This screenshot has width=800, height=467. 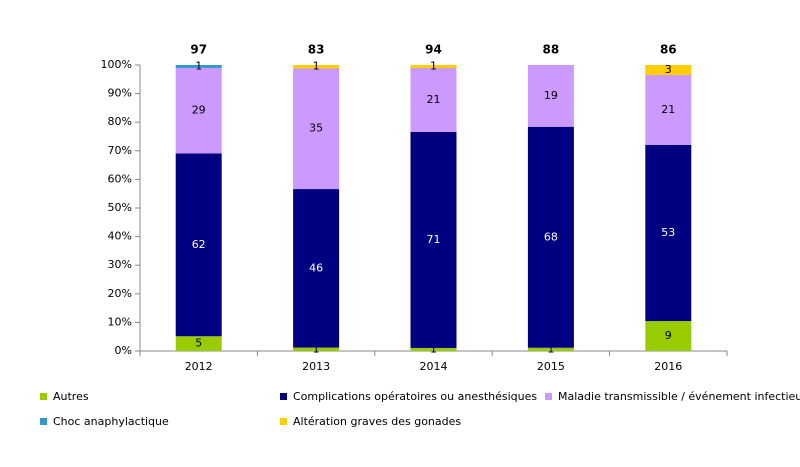 I want to click on x-tick-label: 2015, so click(x=551, y=366).